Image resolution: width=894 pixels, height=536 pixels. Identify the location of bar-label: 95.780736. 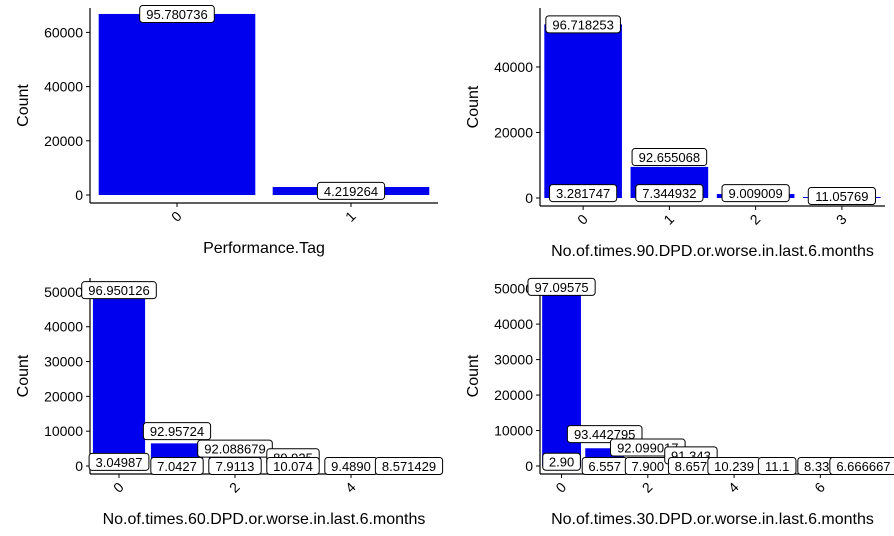
(176, 14).